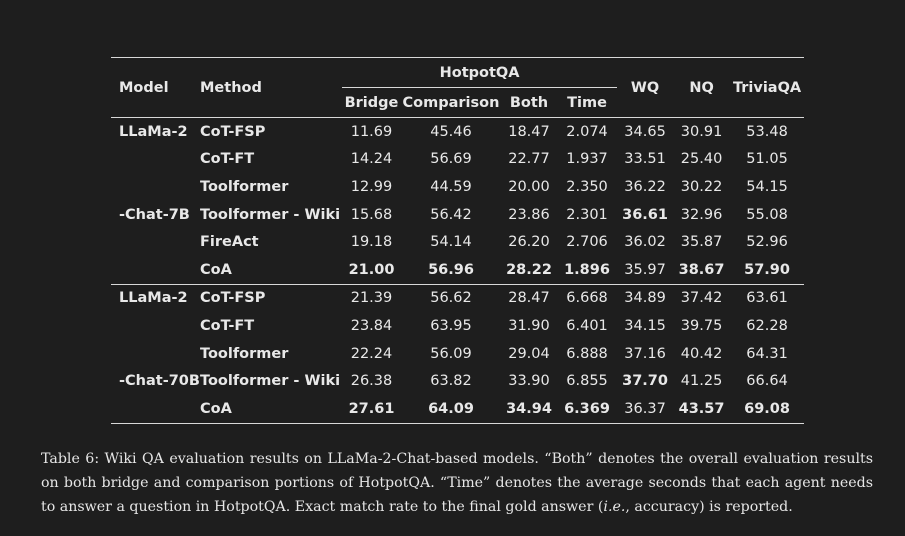 The width and height of the screenshot is (905, 536). Describe the element at coordinates (529, 409) in the screenshot. I see `value-cell: 34.94` at that location.